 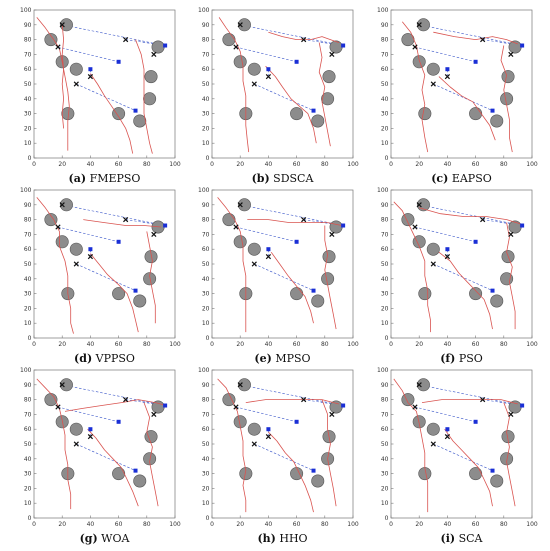 I want to click on caption-letter: (c), so click(x=439, y=178).